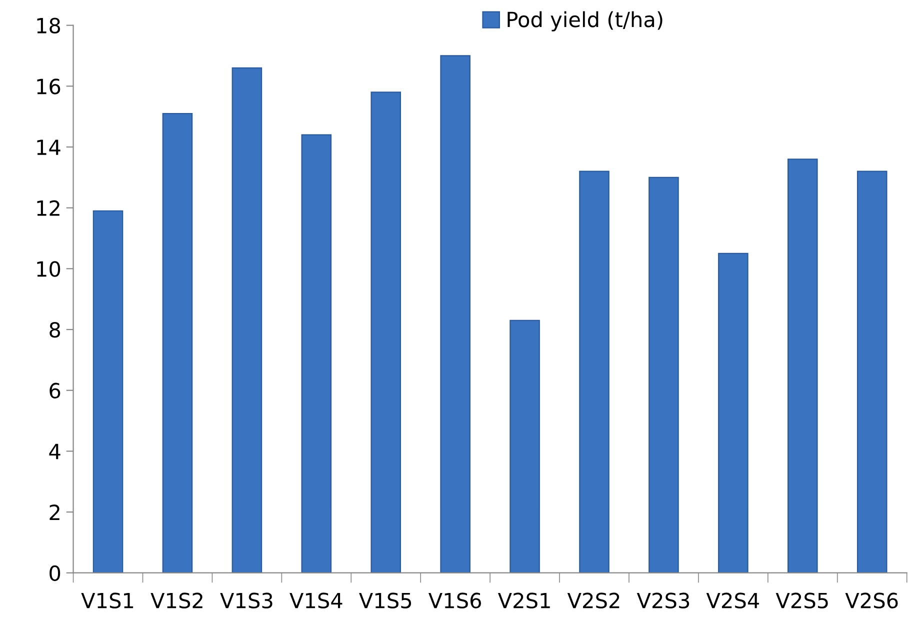 This screenshot has height=633, width=916. What do you see at coordinates (55, 390) in the screenshot?
I see `y-tick-label: 6` at bounding box center [55, 390].